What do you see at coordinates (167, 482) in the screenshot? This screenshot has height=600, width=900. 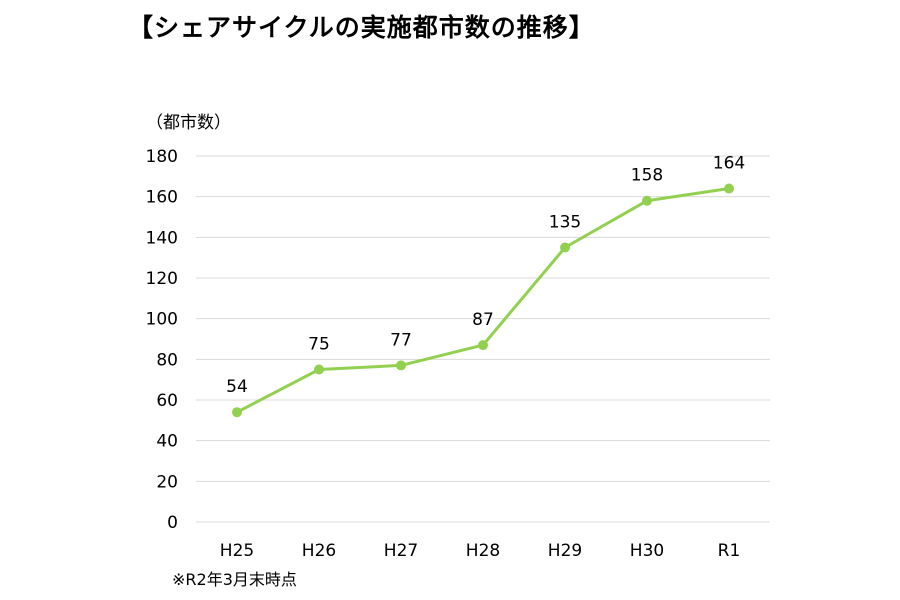 I see `y-tick-label: 20` at bounding box center [167, 482].